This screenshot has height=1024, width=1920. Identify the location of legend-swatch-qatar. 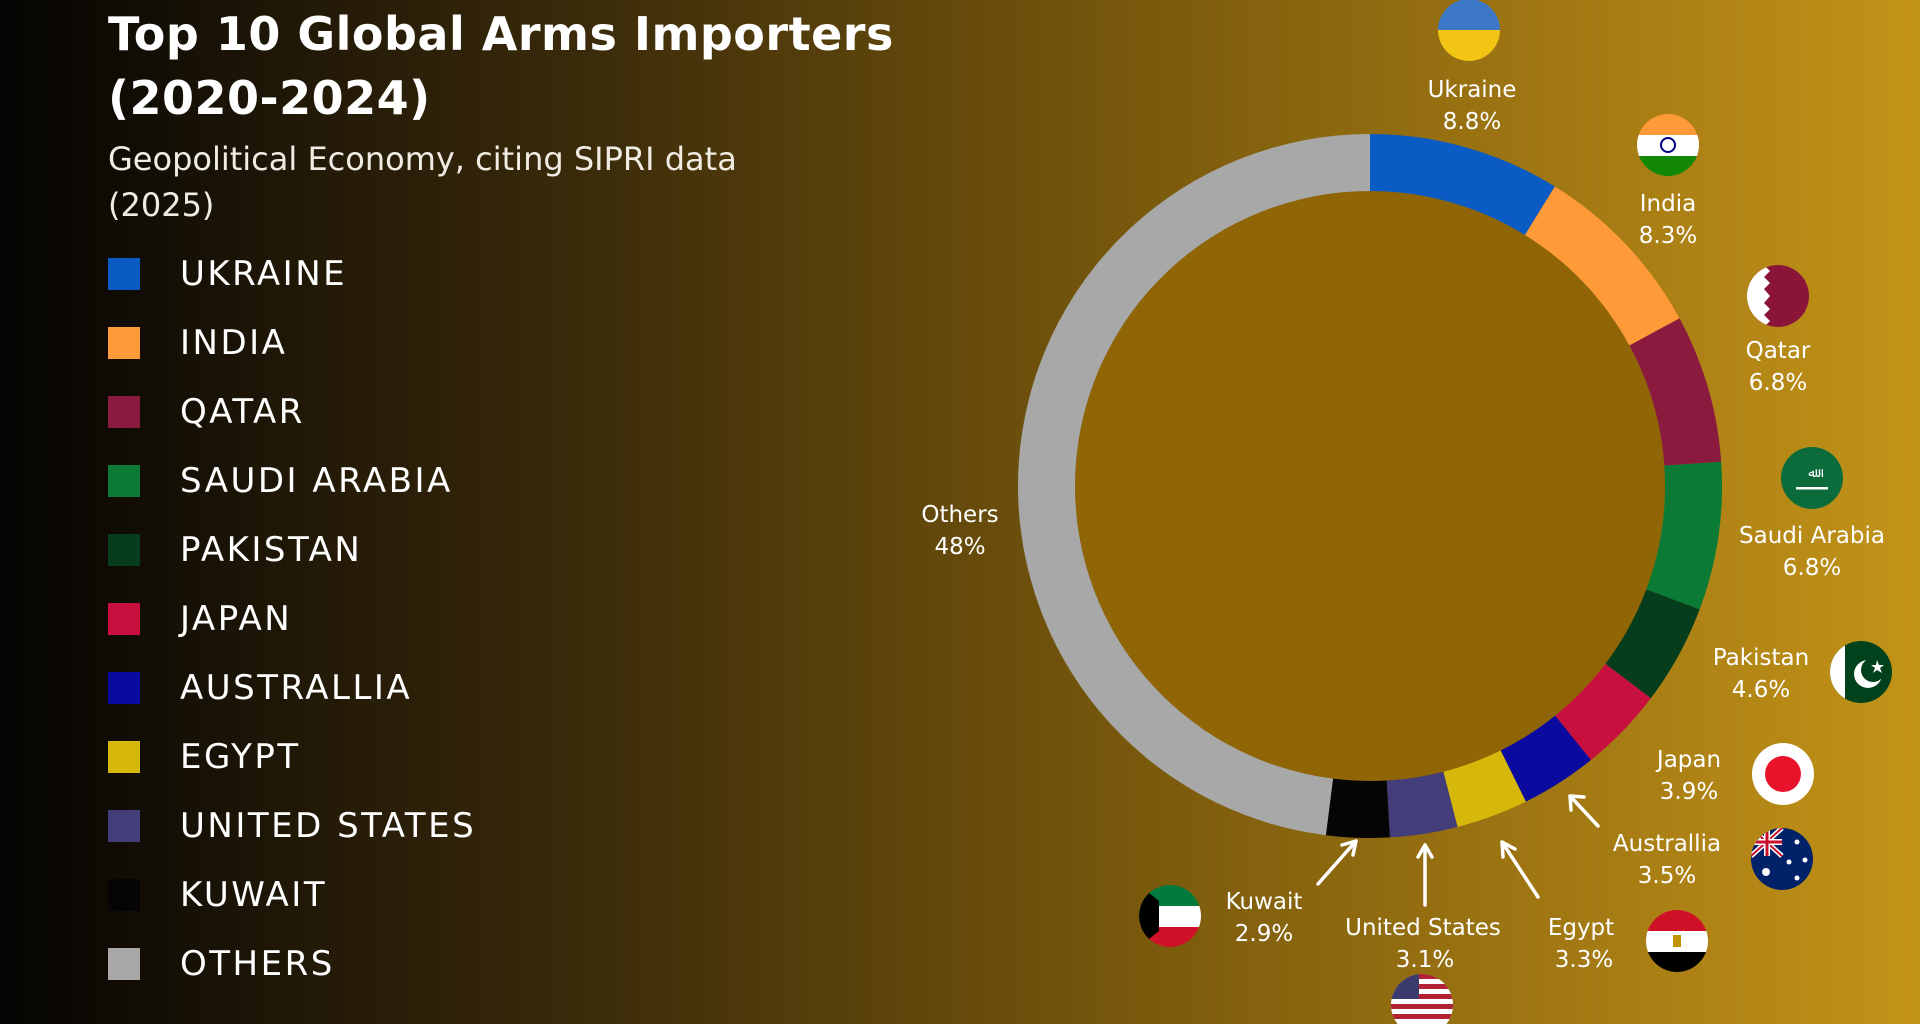
(124, 412).